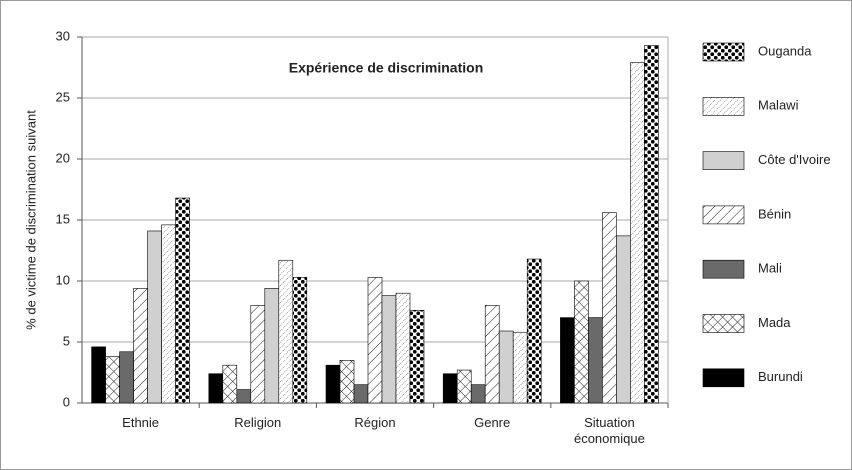 The height and width of the screenshot is (470, 852). I want to click on legend-label: Burundi, so click(780, 376).